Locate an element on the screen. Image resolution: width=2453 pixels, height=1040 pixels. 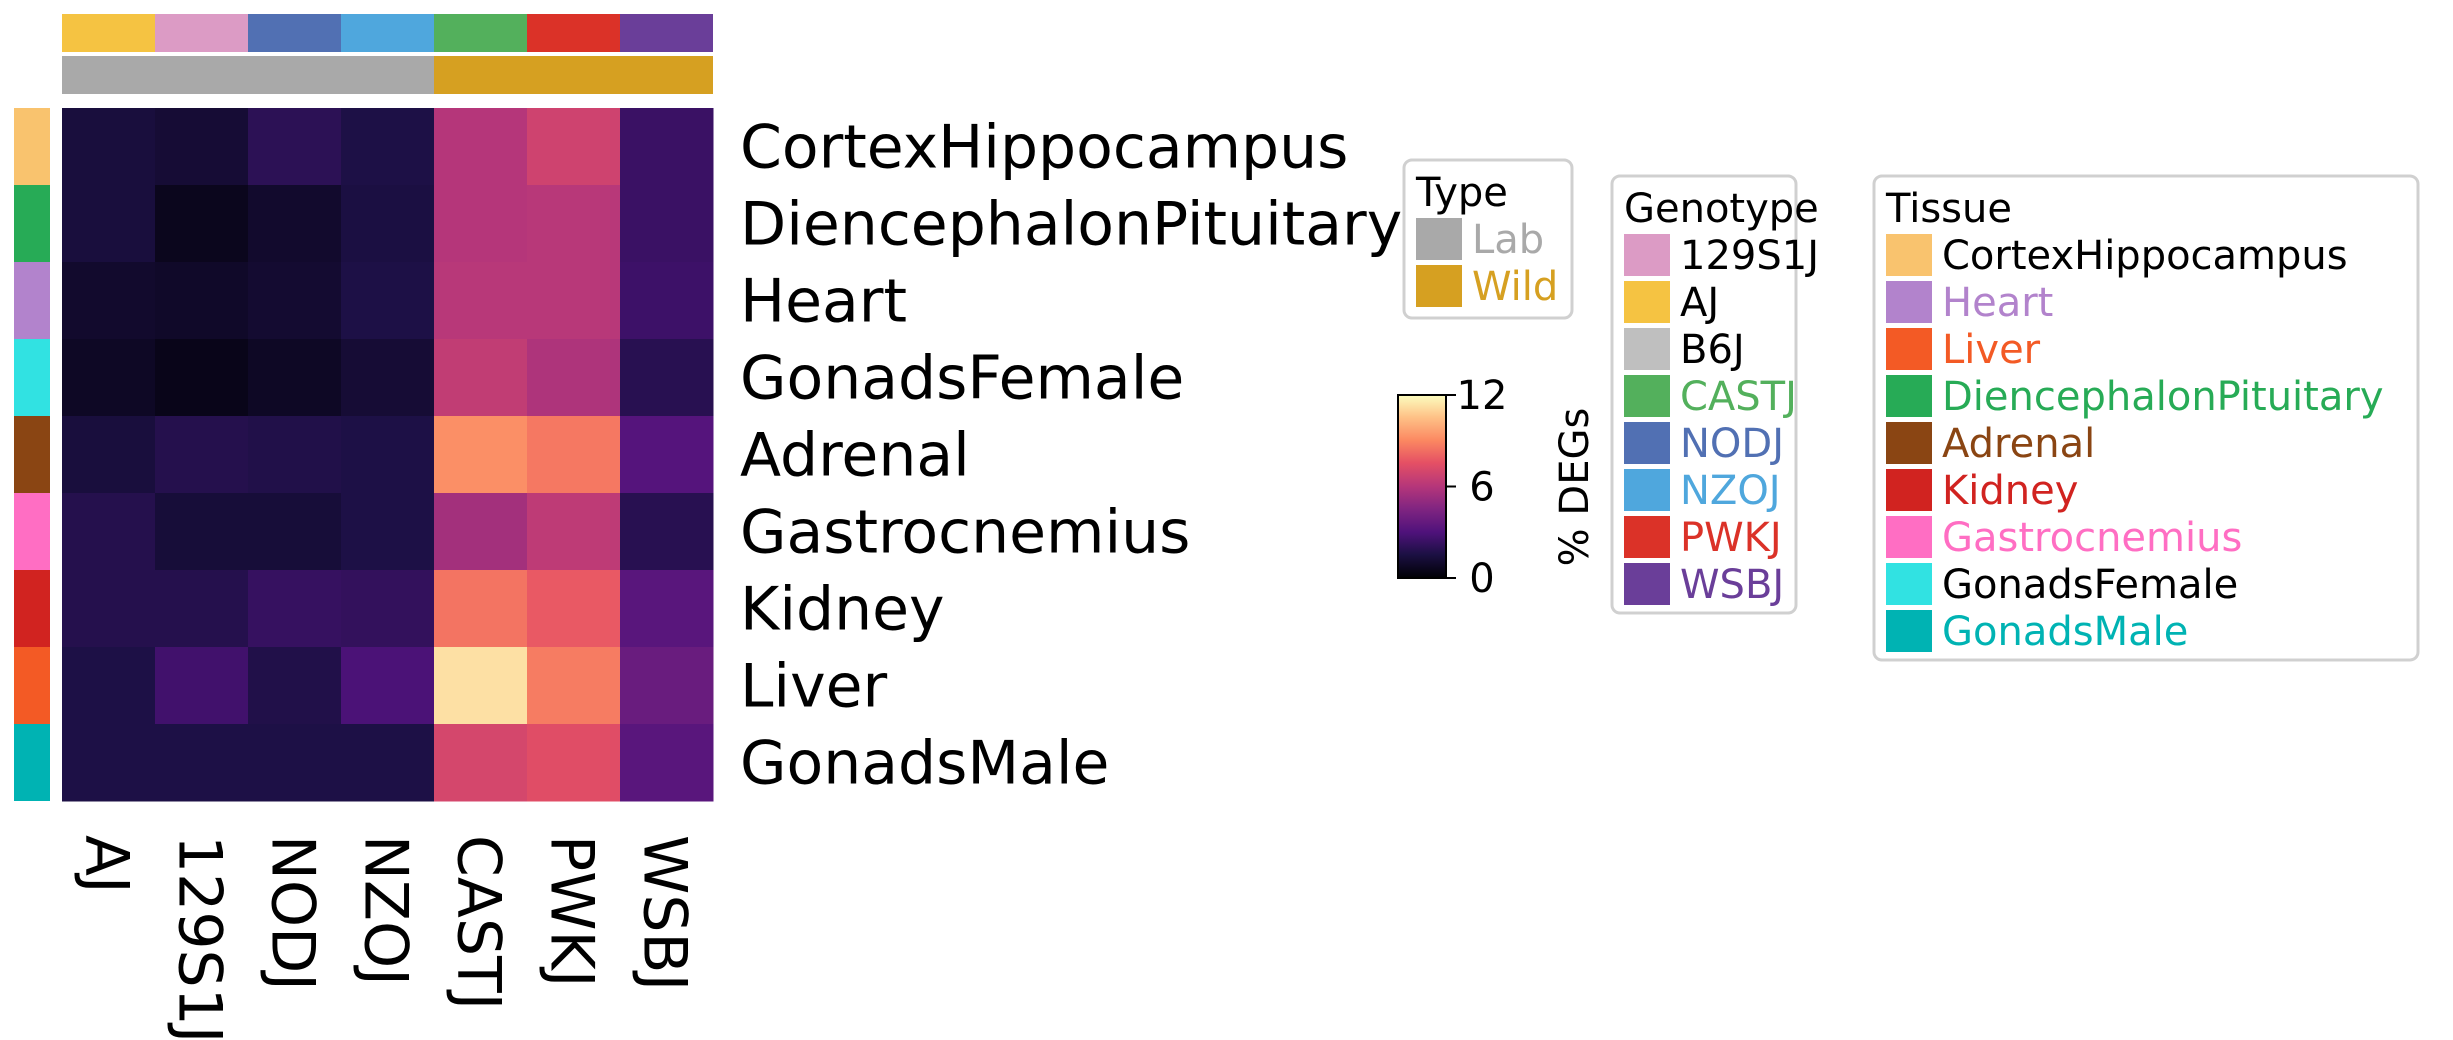
legend-label: AJ is located at coordinates (1699, 303).